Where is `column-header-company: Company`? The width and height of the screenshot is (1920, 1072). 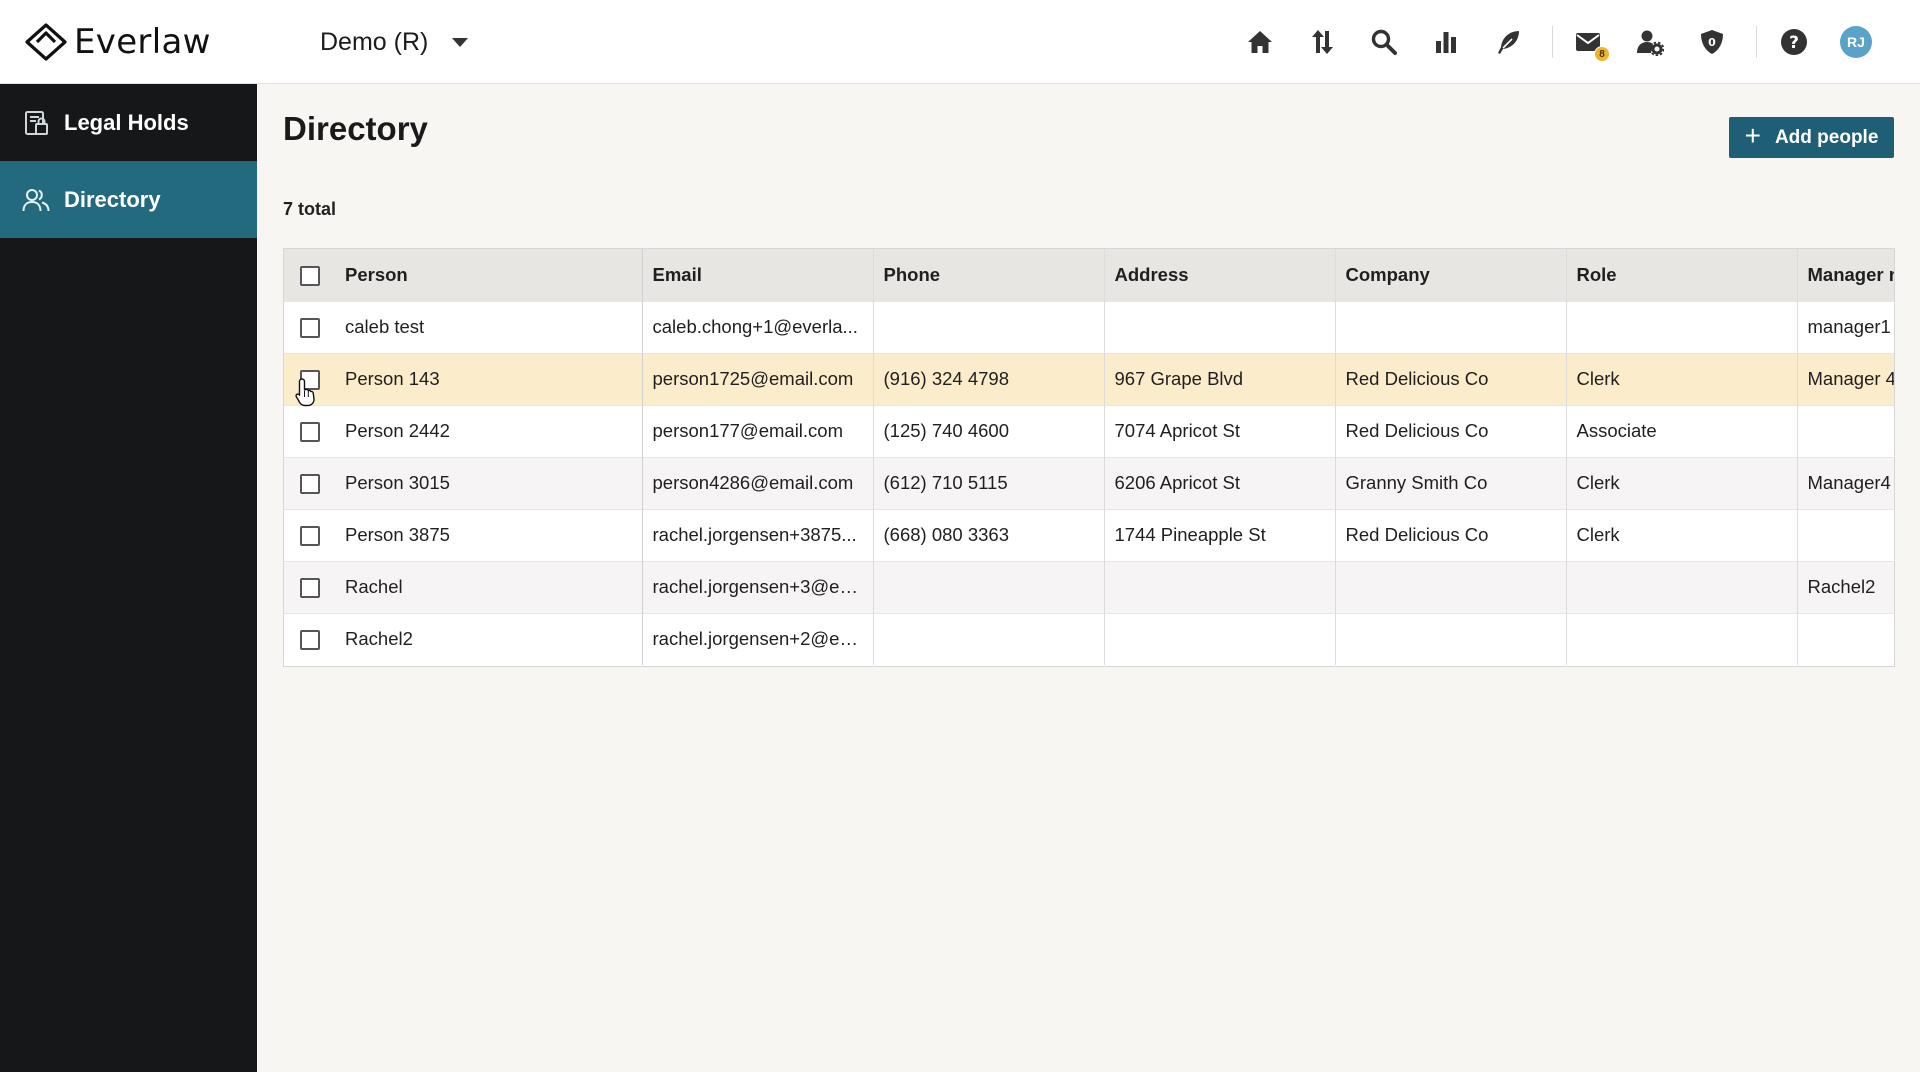
column-header-company: Company is located at coordinates (1451, 275).